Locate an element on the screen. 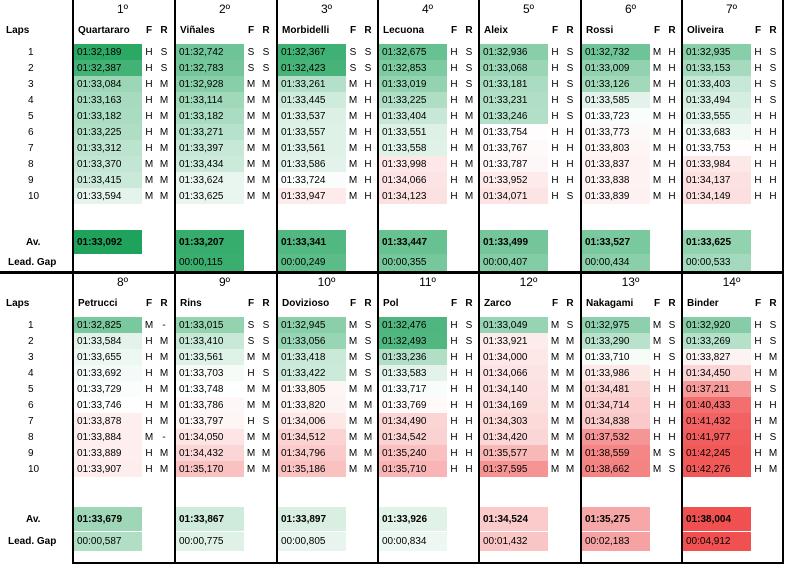 Image resolution: width=800 pixels, height=564 pixels. lap-time: 01:33,624 is located at coordinates (209, 180).